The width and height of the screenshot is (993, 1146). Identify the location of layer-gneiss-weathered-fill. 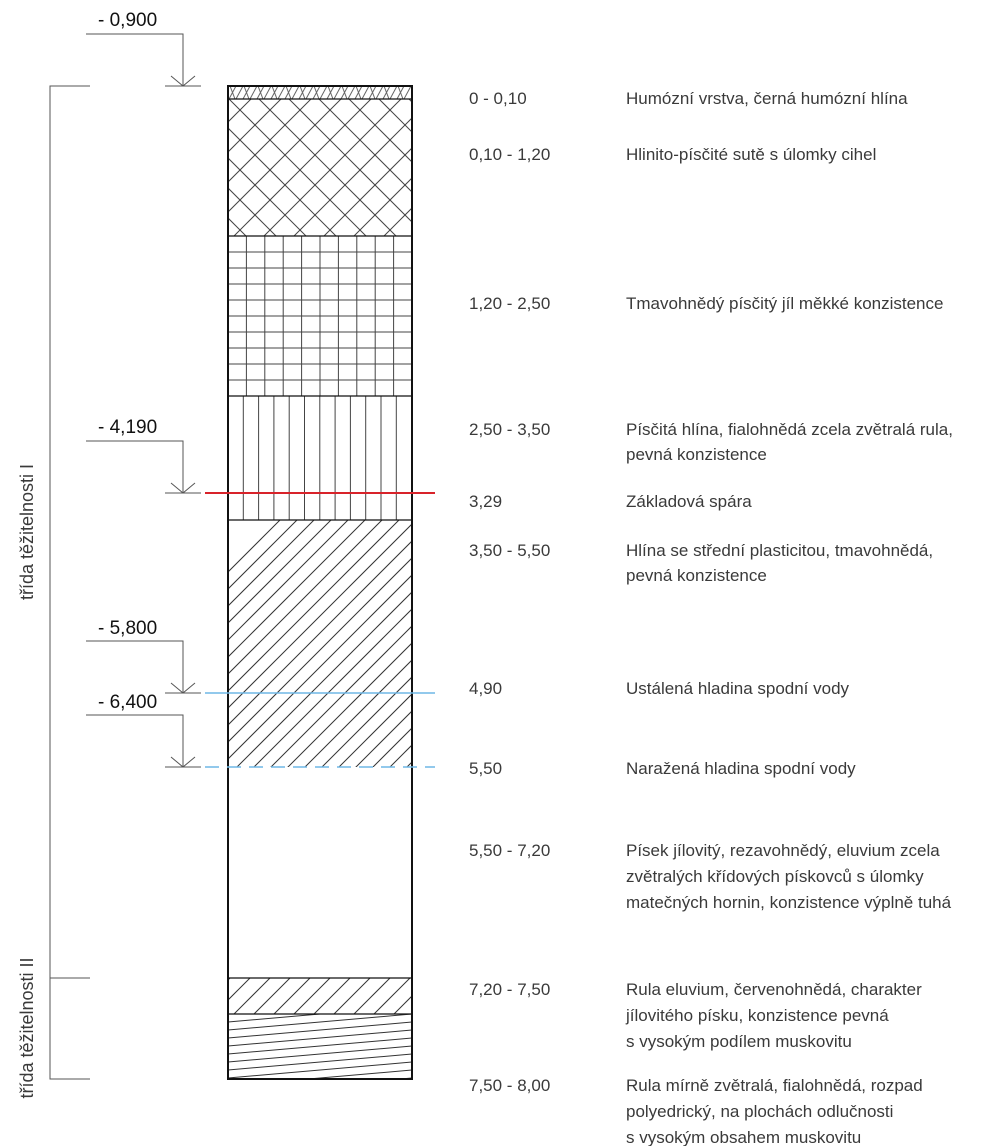
(320, 1046).